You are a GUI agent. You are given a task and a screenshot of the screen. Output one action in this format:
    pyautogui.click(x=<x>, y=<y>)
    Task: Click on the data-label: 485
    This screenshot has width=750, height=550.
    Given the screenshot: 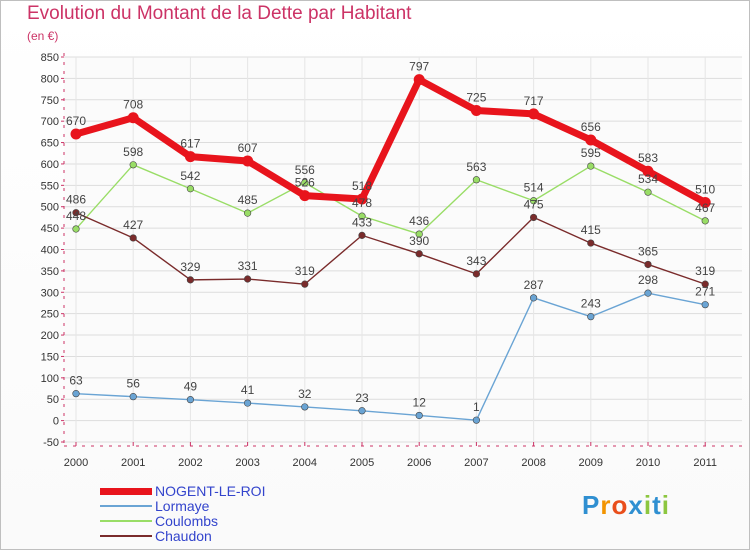 What is the action you would take?
    pyautogui.click(x=248, y=200)
    